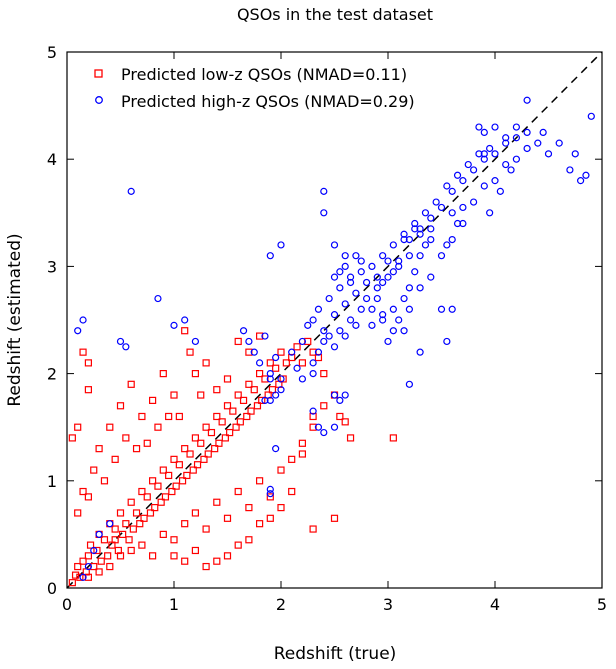 The height and width of the screenshot is (669, 616). What do you see at coordinates (52, 52) in the screenshot?
I see `y-tick-label: 5` at bounding box center [52, 52].